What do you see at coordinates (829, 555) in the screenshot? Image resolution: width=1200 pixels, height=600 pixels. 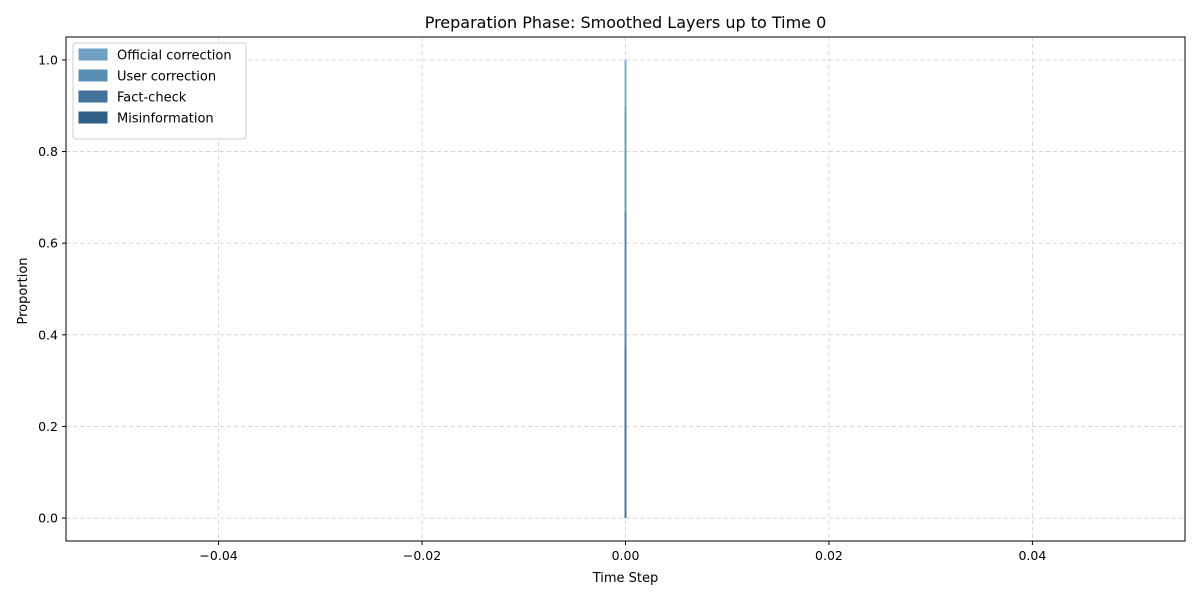 I see `x-tick-label: 0.02` at bounding box center [829, 555].